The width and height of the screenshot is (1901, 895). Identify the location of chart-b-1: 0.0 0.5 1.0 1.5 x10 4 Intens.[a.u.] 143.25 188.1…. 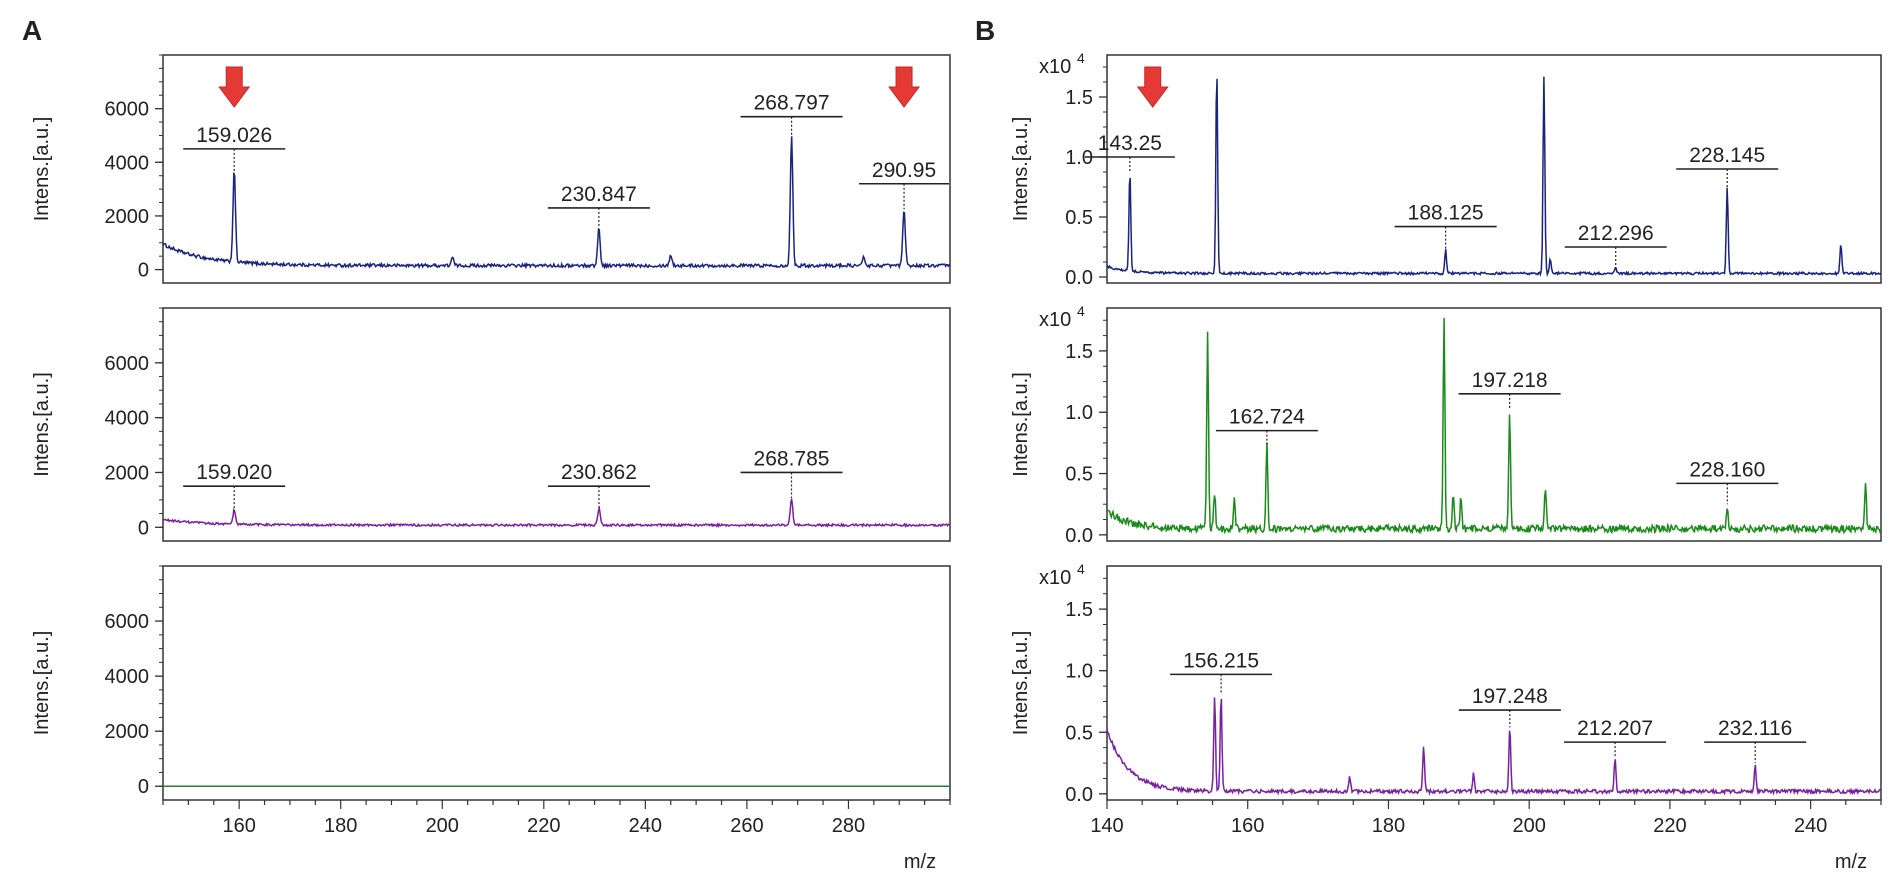
(1446, 169).